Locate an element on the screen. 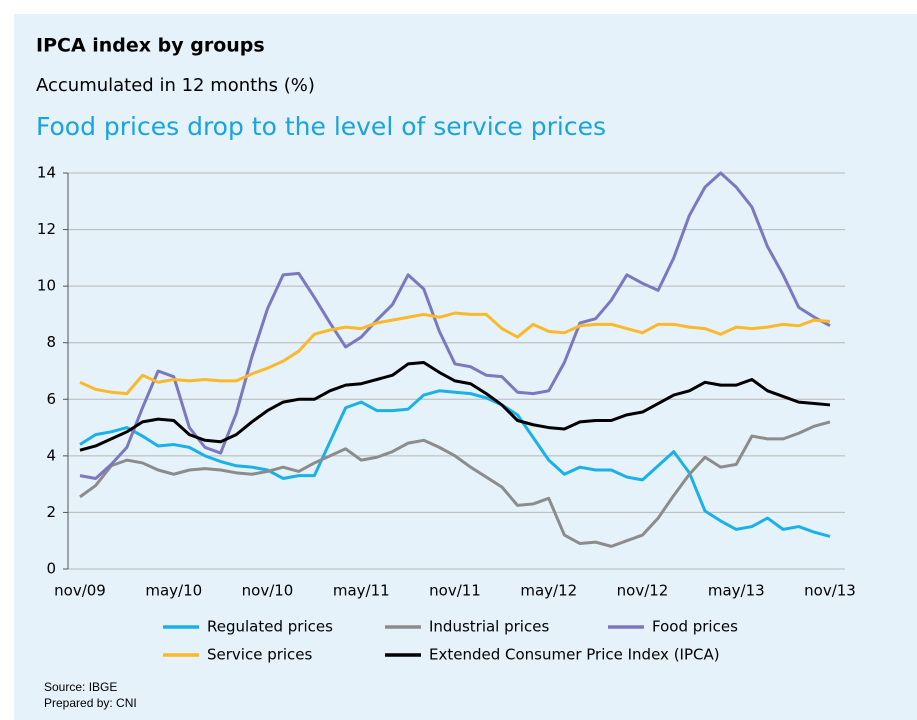 This screenshot has width=917, height=720. chart-title: IPCA index by groups is located at coordinates (150, 46).